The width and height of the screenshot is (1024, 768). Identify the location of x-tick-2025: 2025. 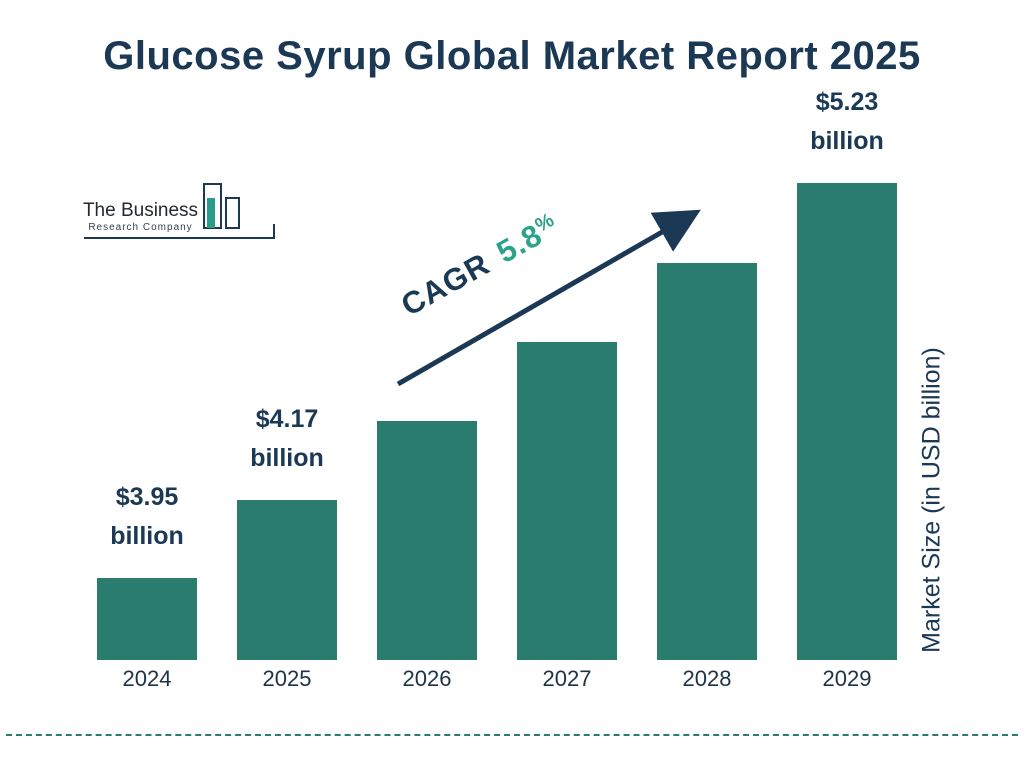
(287, 678).